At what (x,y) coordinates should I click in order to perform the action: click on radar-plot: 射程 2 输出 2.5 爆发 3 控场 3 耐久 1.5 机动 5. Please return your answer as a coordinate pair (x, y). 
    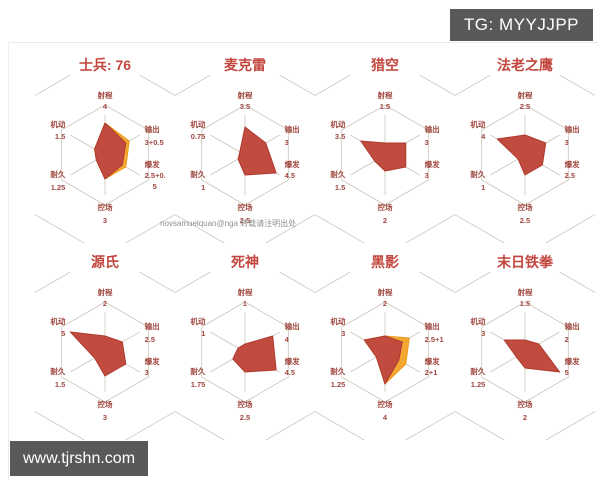
    Looking at the image, I should click on (105, 356).